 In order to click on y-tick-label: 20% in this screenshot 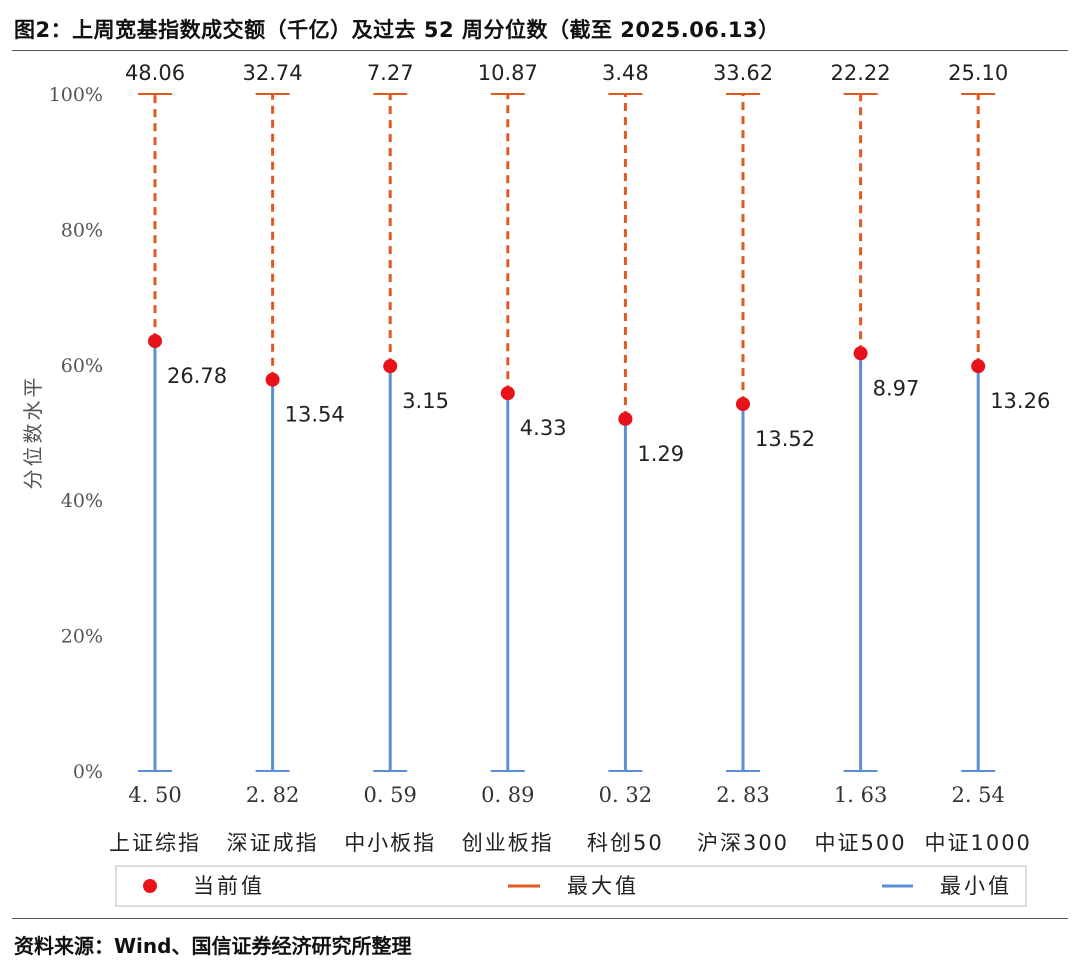, I will do `click(82, 637)`.